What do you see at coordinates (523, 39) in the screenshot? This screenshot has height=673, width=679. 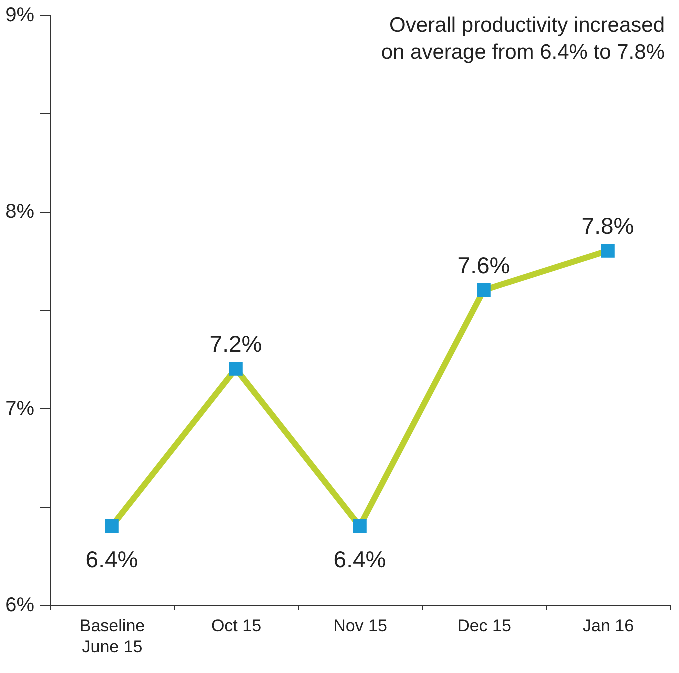 I see `annotation: Overall productivity increased on average from 6.4% to 7.8%` at bounding box center [523, 39].